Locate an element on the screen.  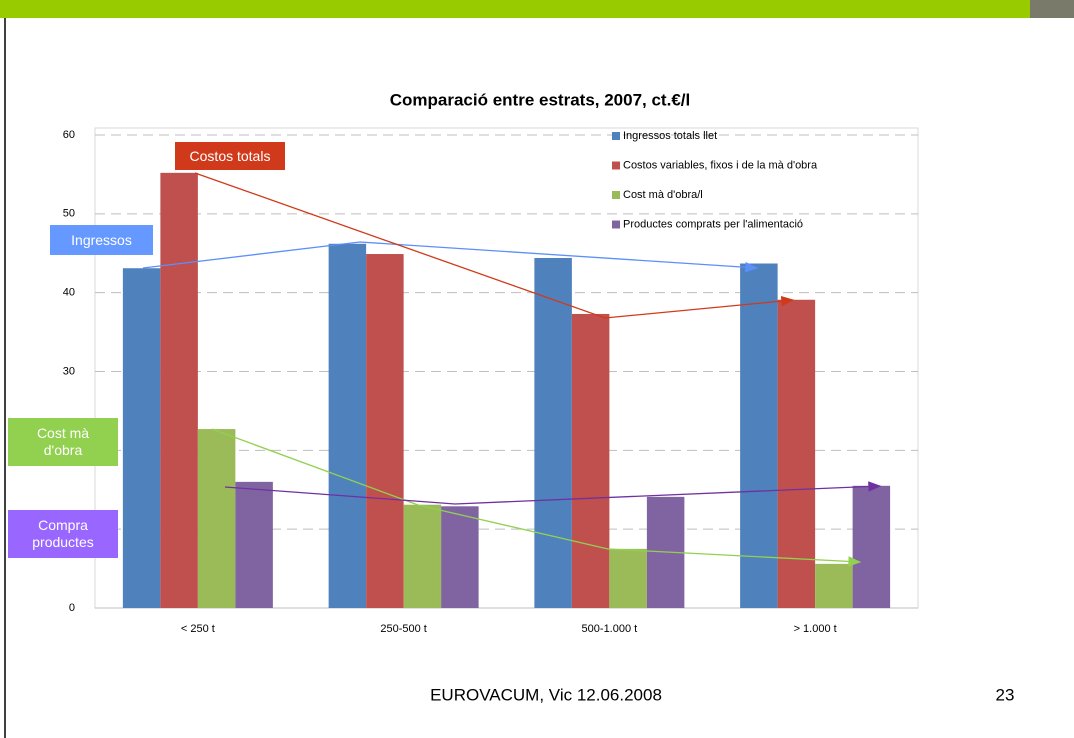
header-image is located at coordinates (1052, 9).